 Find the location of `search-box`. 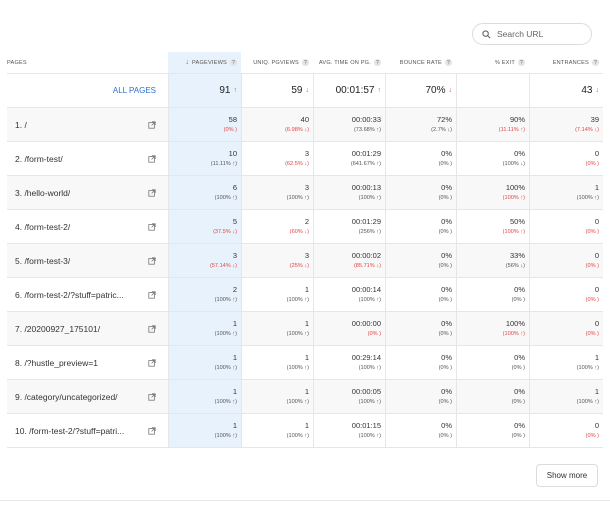

search-box is located at coordinates (532, 34).